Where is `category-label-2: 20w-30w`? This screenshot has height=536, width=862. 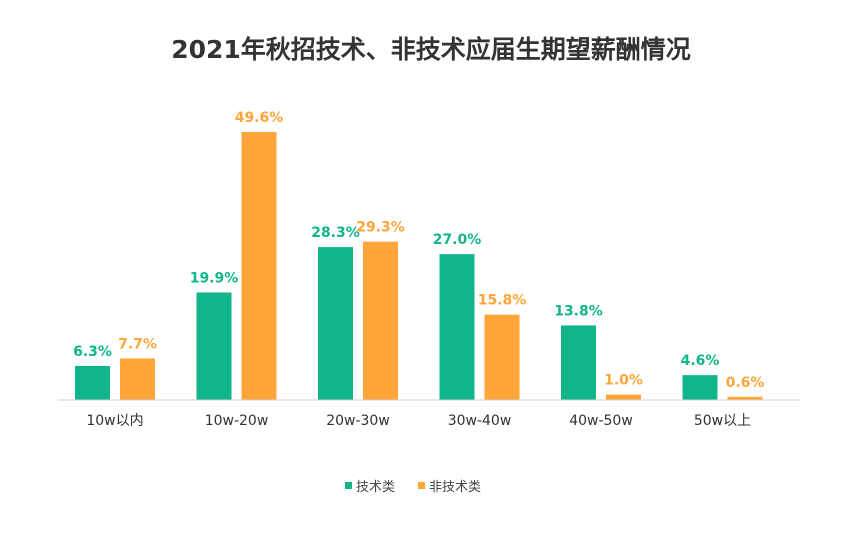 category-label-2: 20w-30w is located at coordinates (358, 421).